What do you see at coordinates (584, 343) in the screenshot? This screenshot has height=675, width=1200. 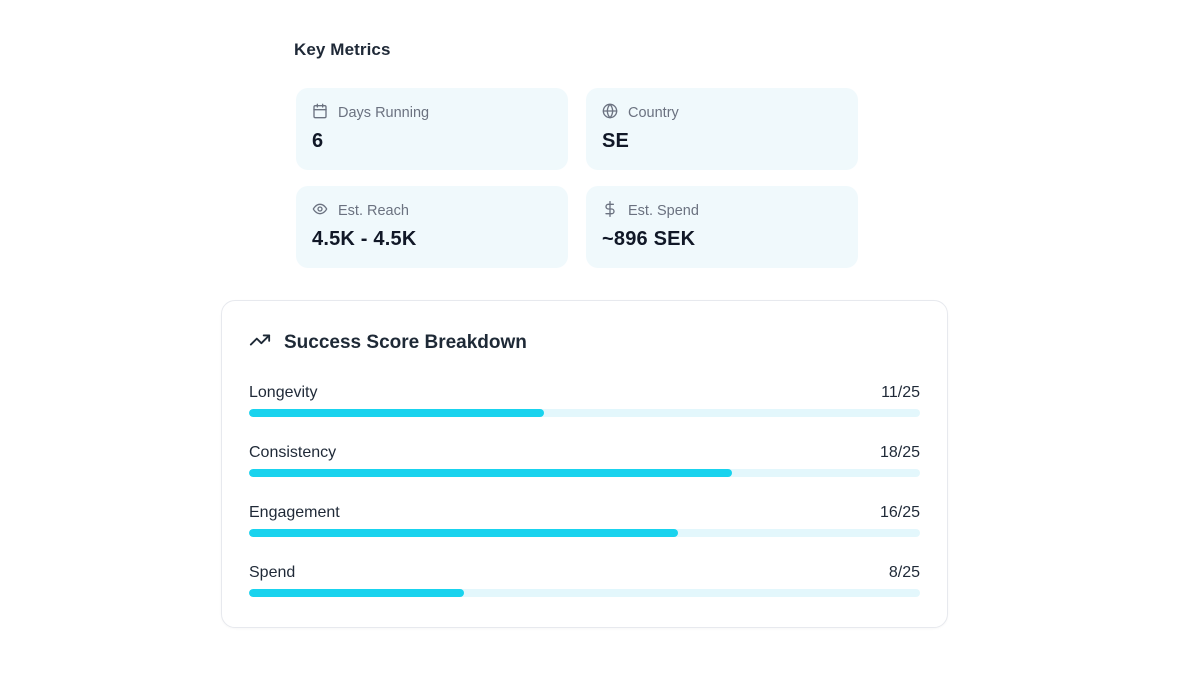 I see `breakdown-title-row: Success Score Breakdown` at bounding box center [584, 343].